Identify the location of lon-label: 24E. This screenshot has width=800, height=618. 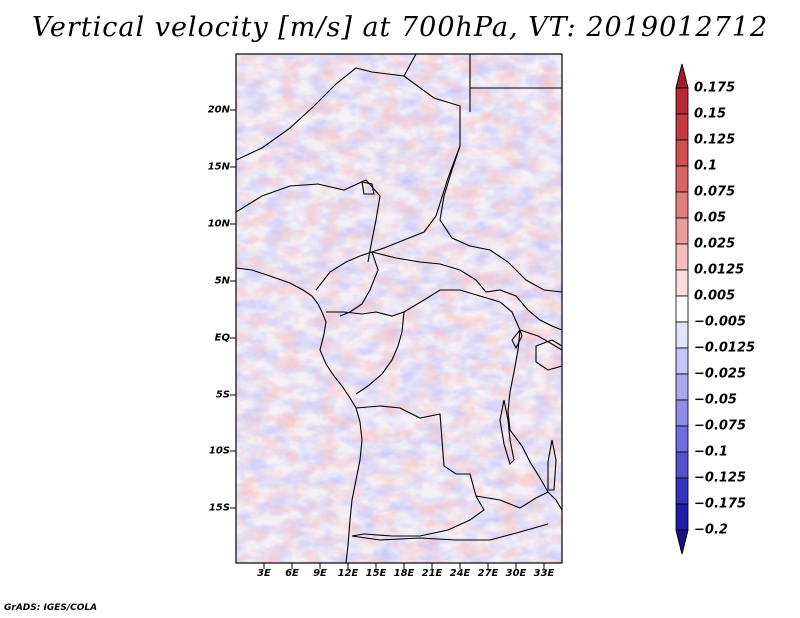
(460, 573).